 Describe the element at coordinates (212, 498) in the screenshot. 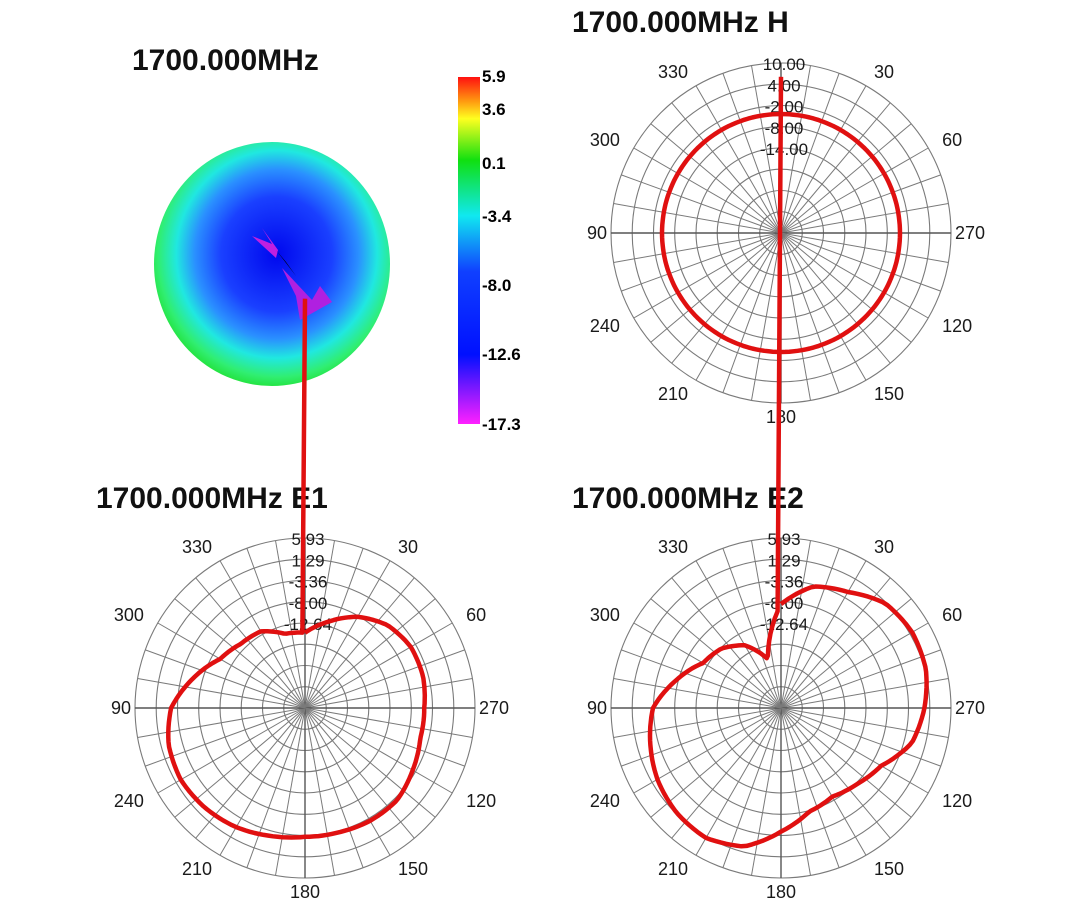

I see `polar-title: 1700.000MHz E1` at that location.